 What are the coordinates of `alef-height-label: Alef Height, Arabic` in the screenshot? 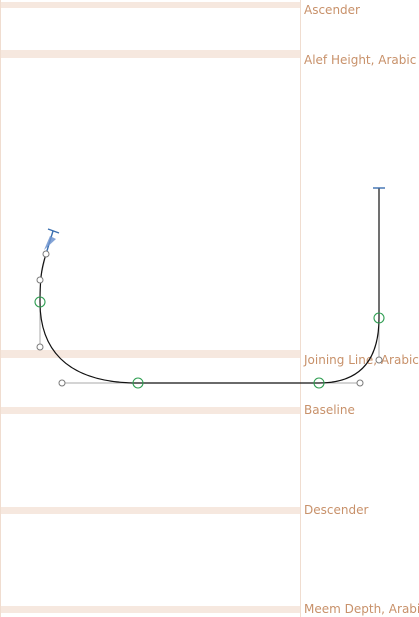 It's located at (360, 60).